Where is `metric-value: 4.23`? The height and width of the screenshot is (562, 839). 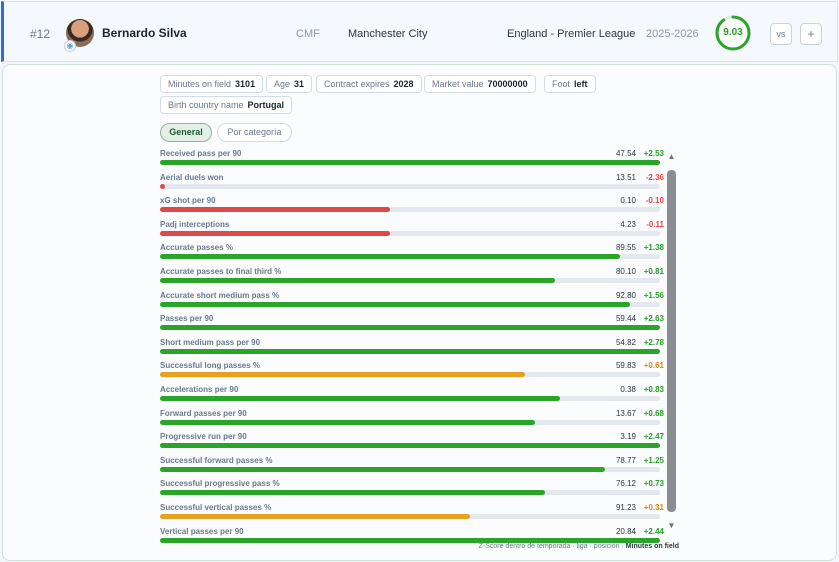
metric-value: 4.23 is located at coordinates (628, 224).